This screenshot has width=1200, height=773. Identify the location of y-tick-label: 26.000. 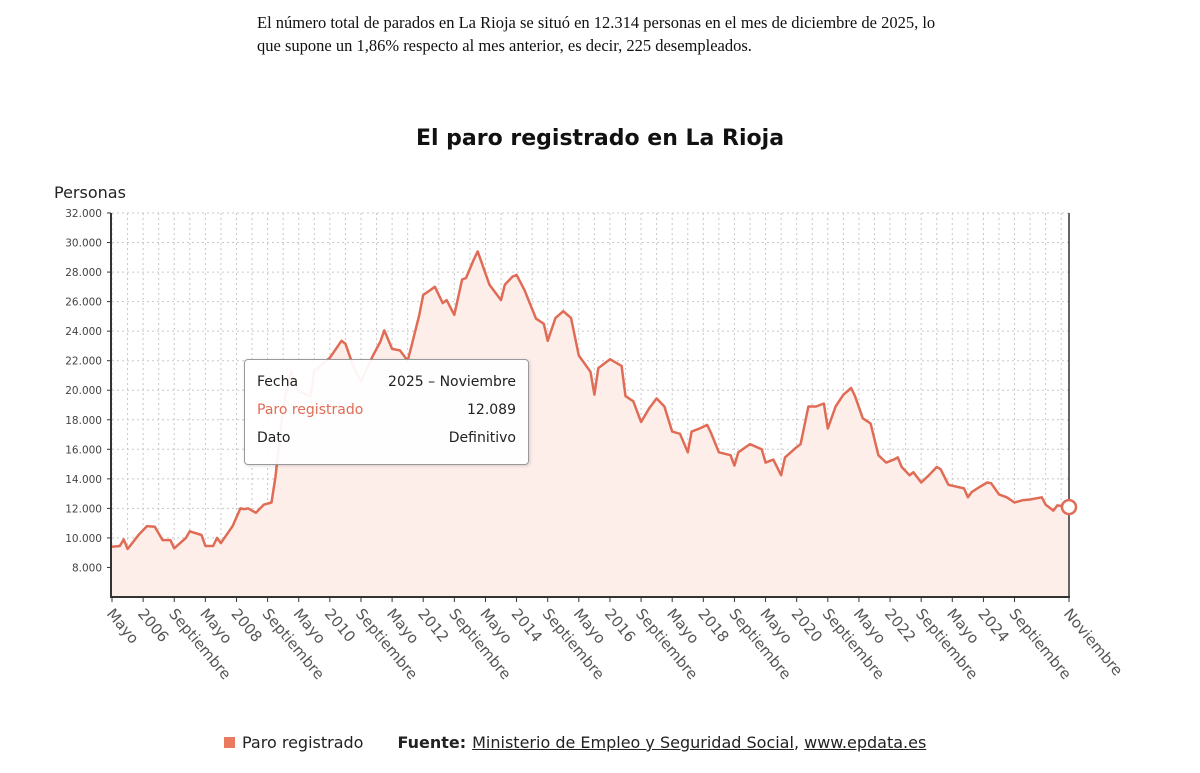
(83, 303).